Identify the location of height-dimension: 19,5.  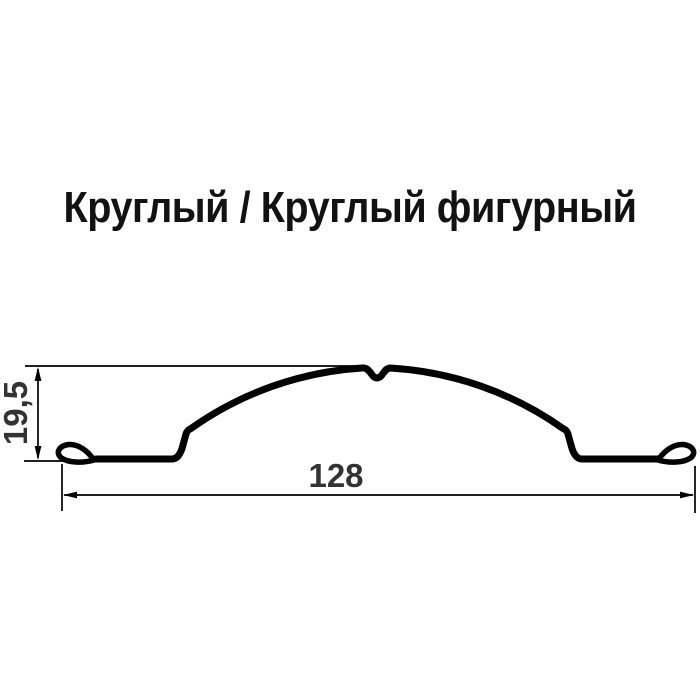
(181, 413).